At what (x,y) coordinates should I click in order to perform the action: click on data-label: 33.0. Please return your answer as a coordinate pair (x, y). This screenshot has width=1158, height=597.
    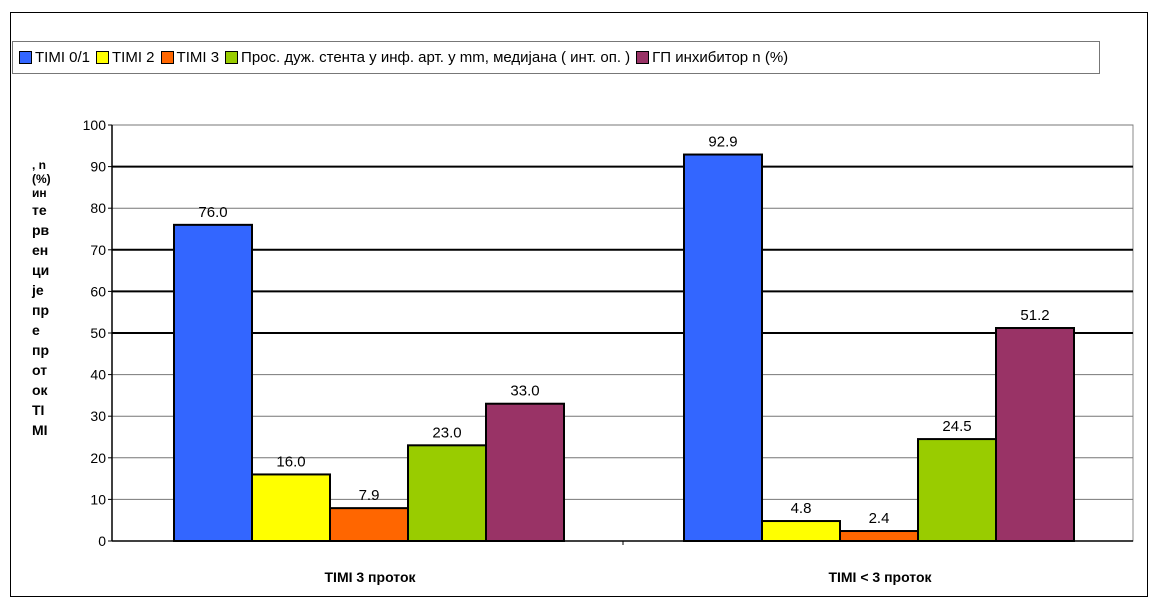
    Looking at the image, I should click on (524, 391).